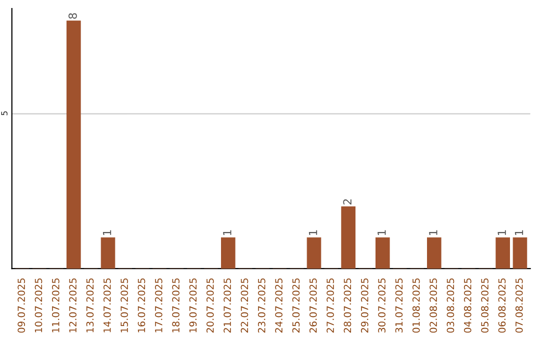 This screenshot has height=340, width=540. What do you see at coordinates (4, 113) in the screenshot?
I see `y-tick-label: 5` at bounding box center [4, 113].